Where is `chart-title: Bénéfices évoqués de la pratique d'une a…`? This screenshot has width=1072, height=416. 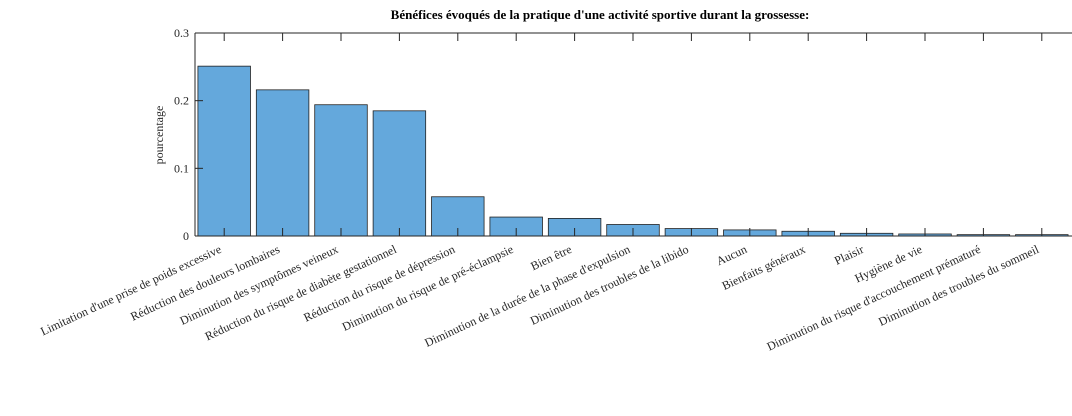 chart-title: Bénéfices évoqués de la pratique d'une a… is located at coordinates (600, 14).